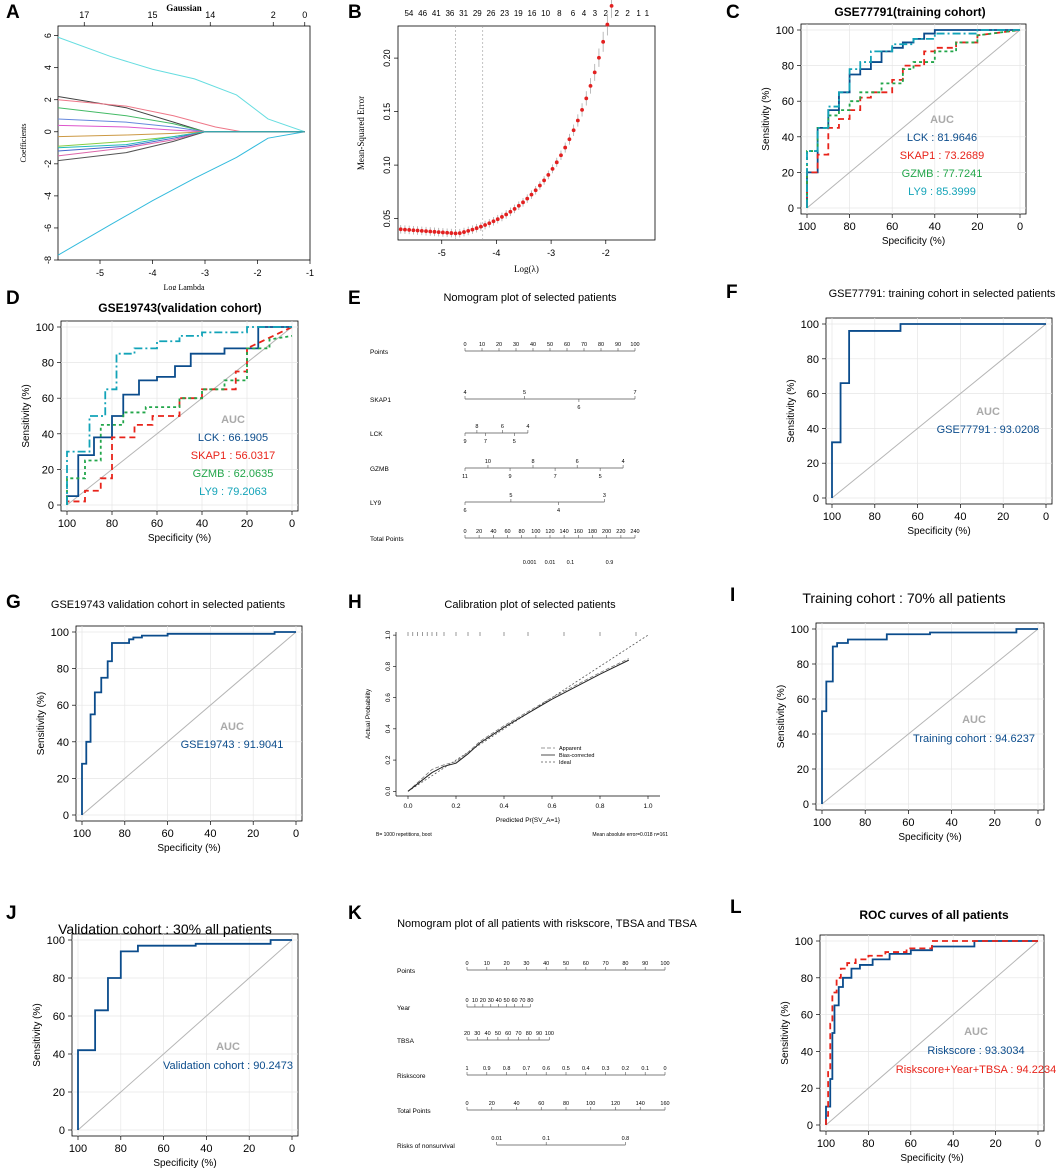 Image resolution: width=1059 pixels, height=1175 pixels. What do you see at coordinates (404, 1008) in the screenshot?
I see `nomogram-row-label: Year` at bounding box center [404, 1008].